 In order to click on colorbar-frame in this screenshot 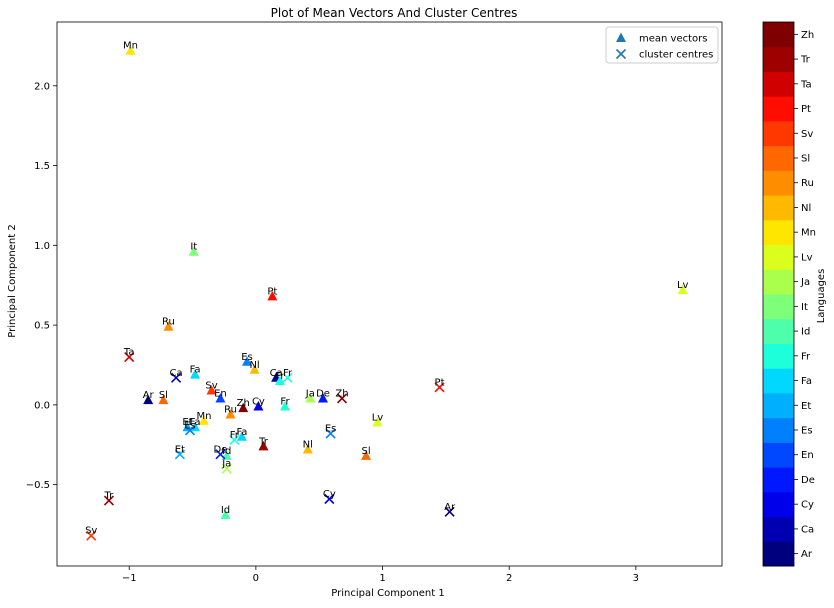, I will do `click(778, 294)`.